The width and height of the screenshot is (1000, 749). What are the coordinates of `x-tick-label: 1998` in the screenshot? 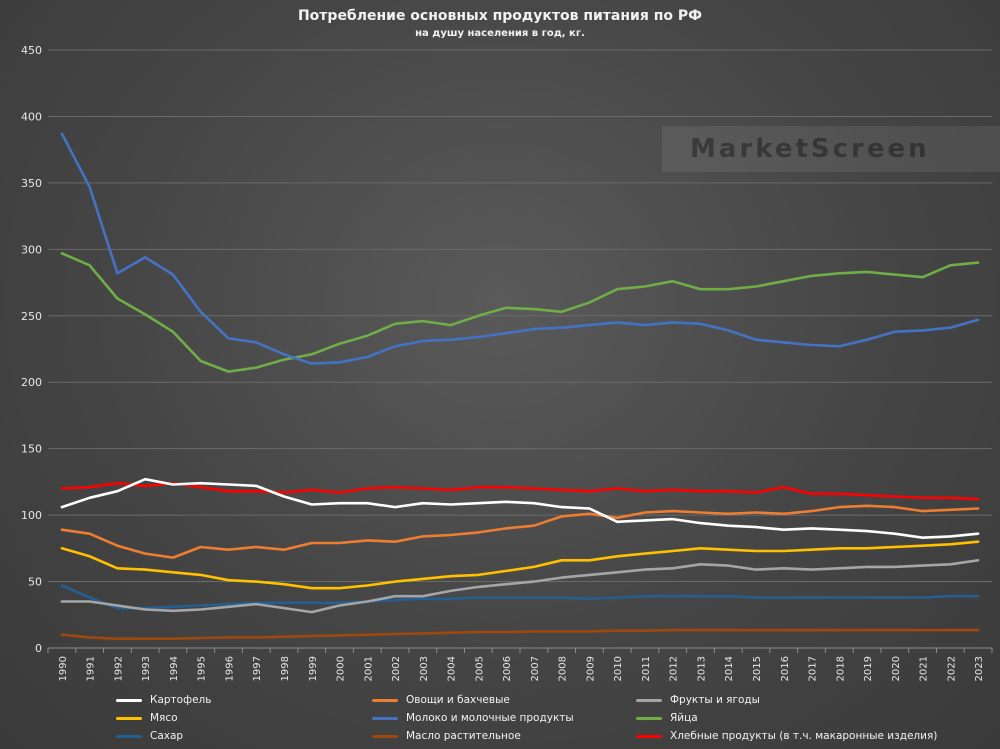 It's located at (285, 668).